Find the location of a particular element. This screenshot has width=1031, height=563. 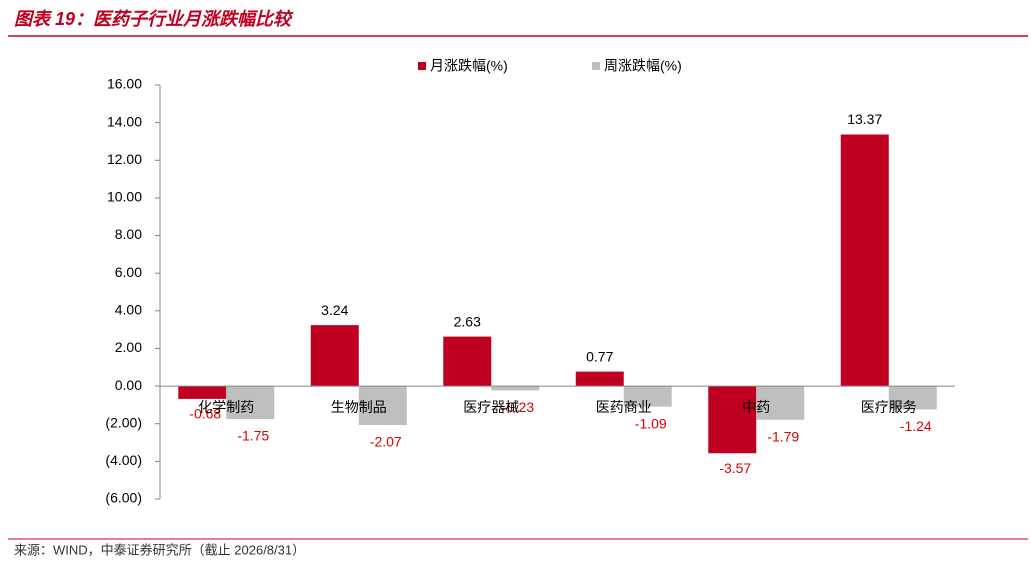

y-tick-label: 0.00 is located at coordinates (128, 385).